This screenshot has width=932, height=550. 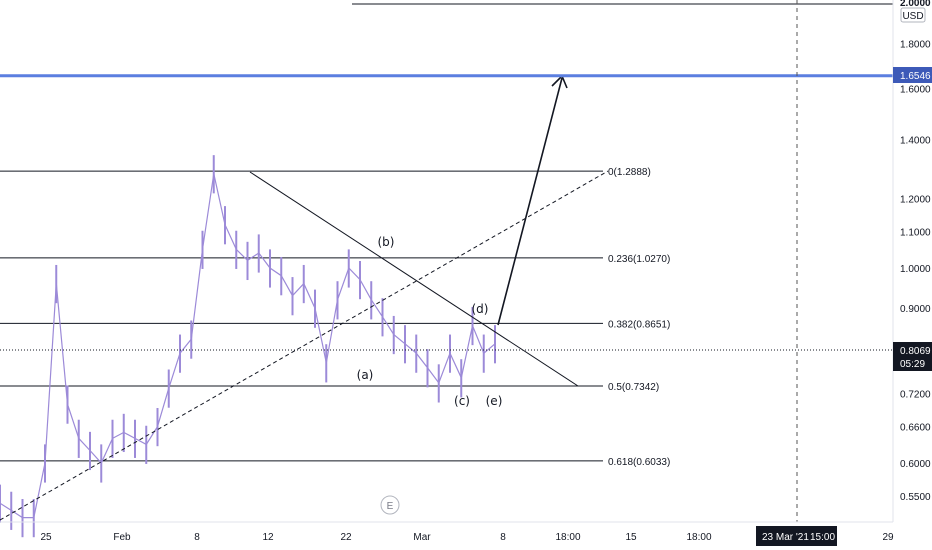 I want to click on fib-level-label: 0.618(0.6033), so click(x=639, y=462).